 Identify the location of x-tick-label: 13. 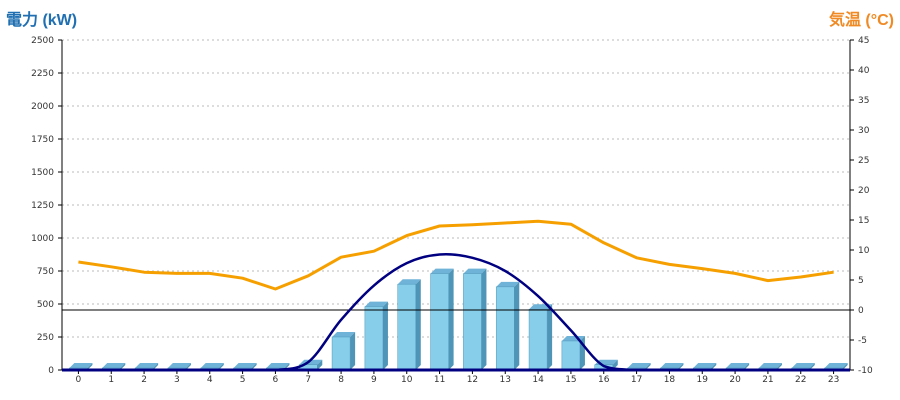
(505, 380).